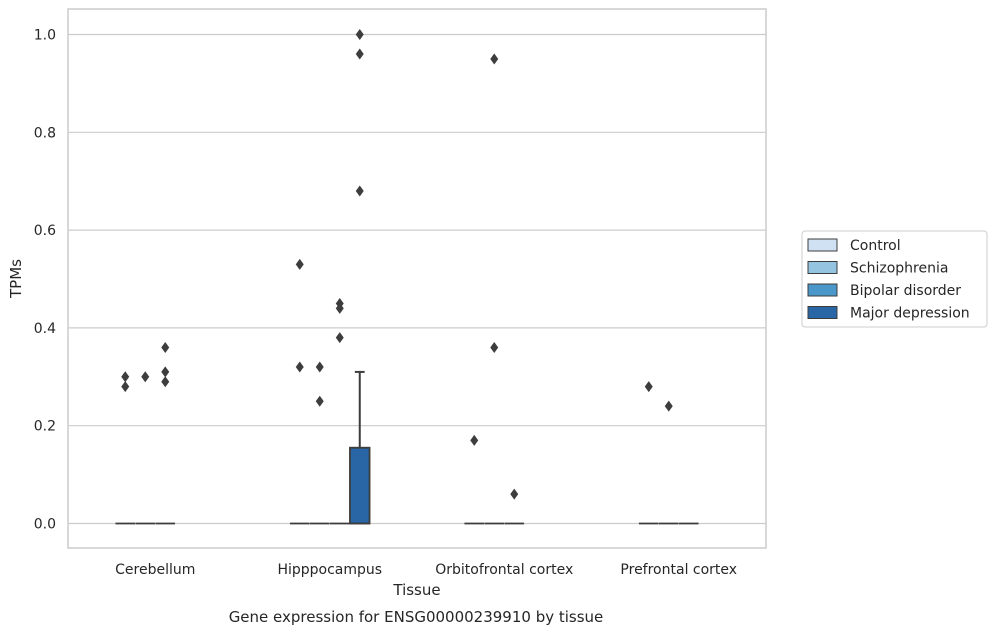  I want to click on box-major-depression, so click(360, 447).